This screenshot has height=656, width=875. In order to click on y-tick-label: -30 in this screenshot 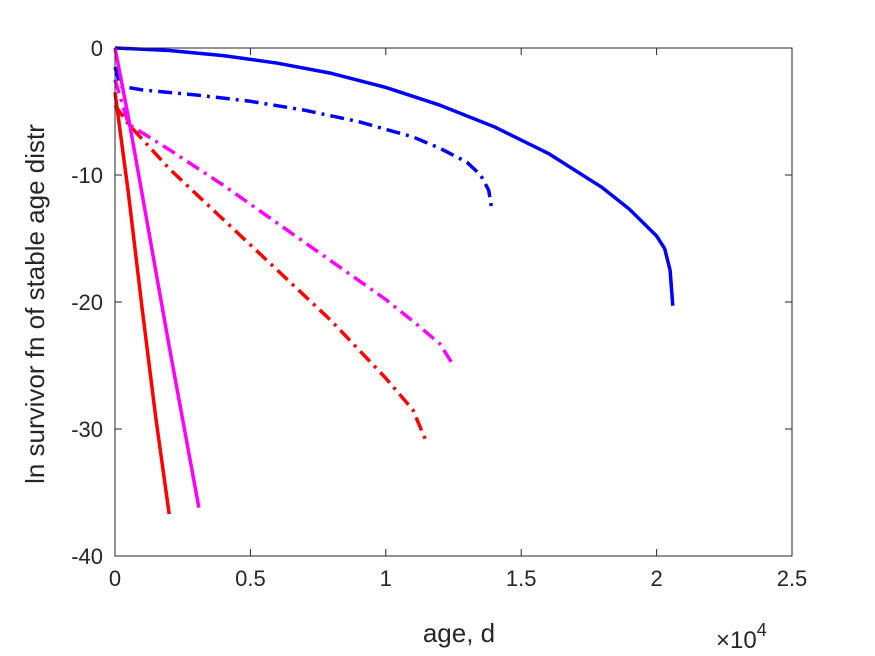, I will do `click(87, 429)`.